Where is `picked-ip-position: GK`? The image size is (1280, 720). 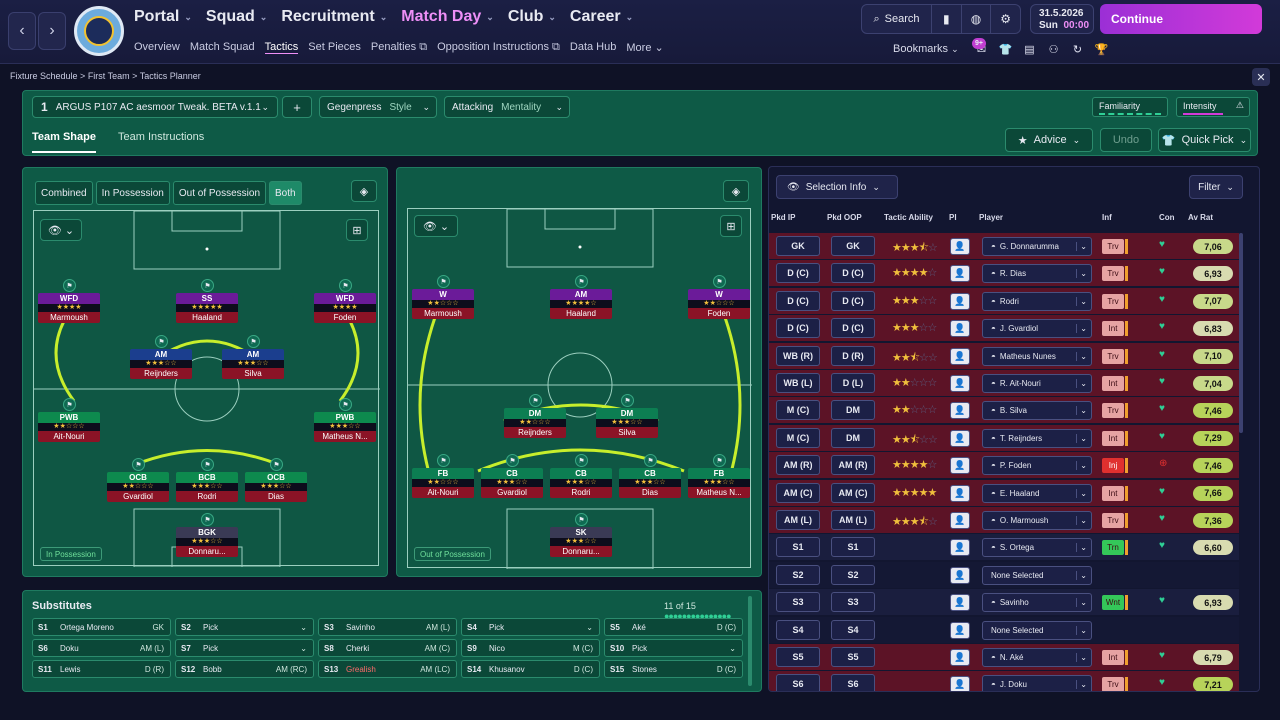
picked-ip-position: GK is located at coordinates (798, 246).